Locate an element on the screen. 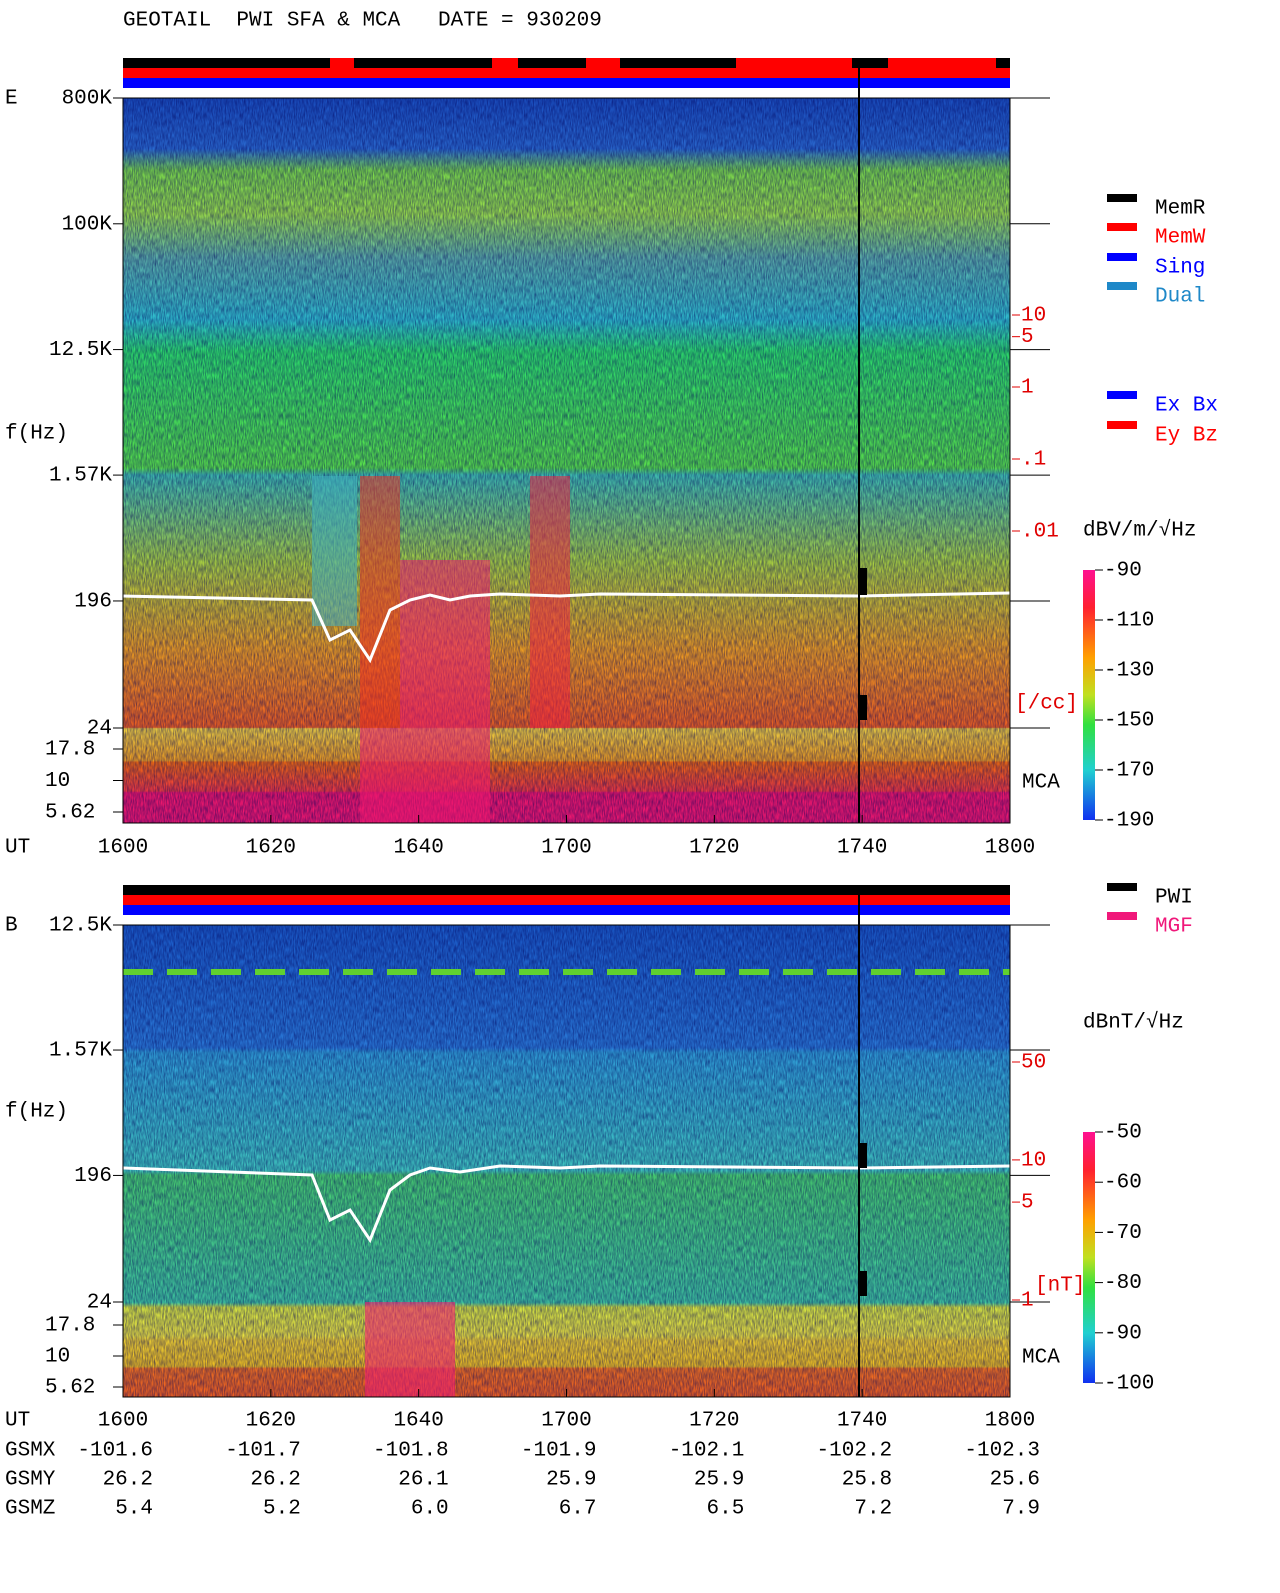 Image resolution: width=1280 pixels, height=1593 pixels. ephemeris-value: 6.5 is located at coordinates (726, 1509).